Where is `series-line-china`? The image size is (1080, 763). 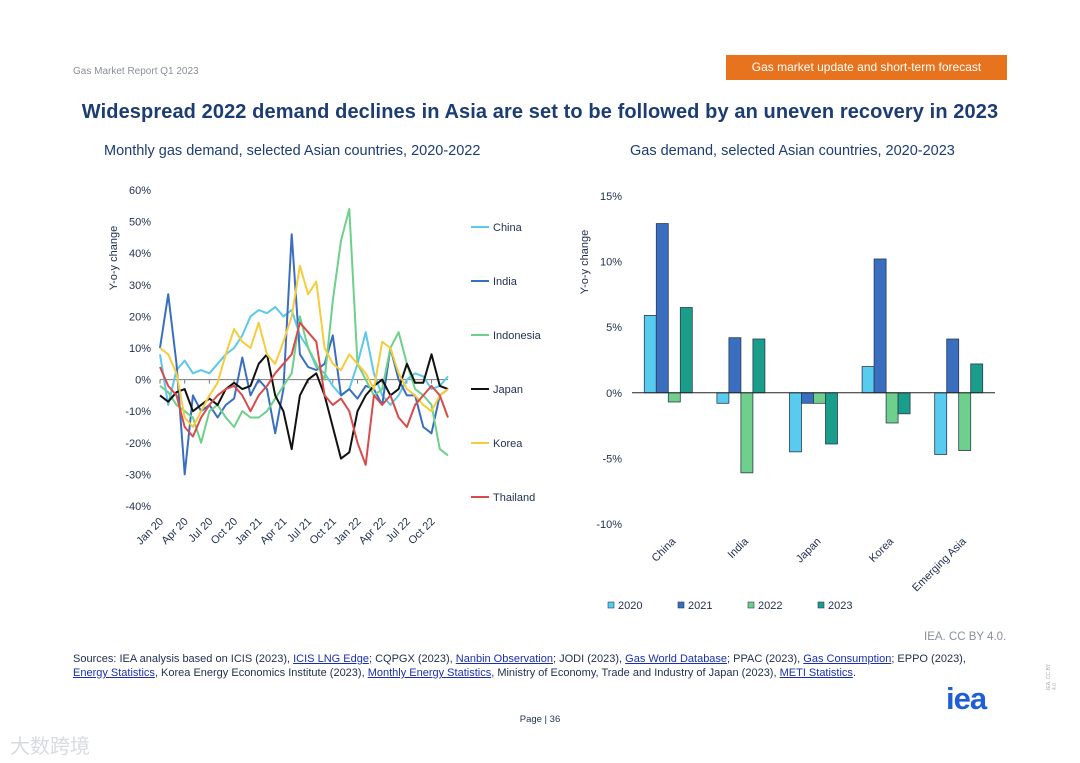
series-line-china is located at coordinates (304, 355).